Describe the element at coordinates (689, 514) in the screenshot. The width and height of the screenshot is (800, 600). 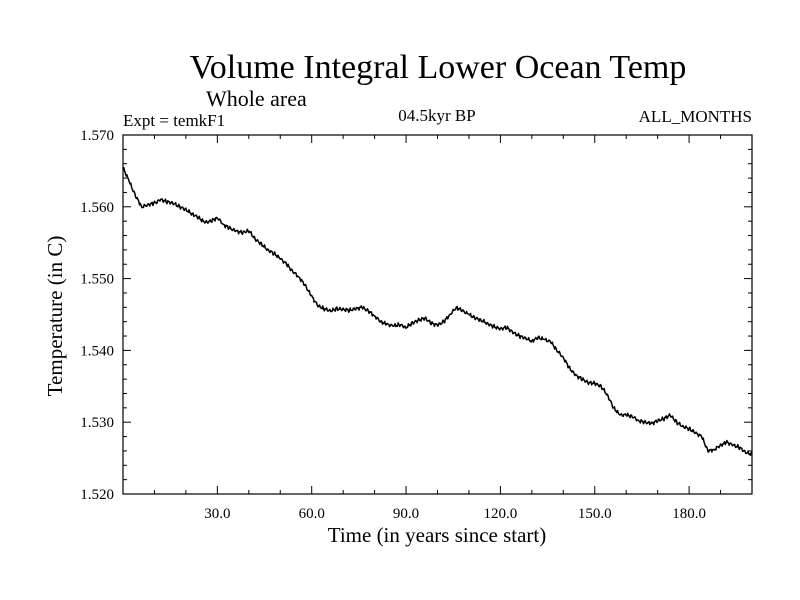
I see `x-tick-label: 180.0` at that location.